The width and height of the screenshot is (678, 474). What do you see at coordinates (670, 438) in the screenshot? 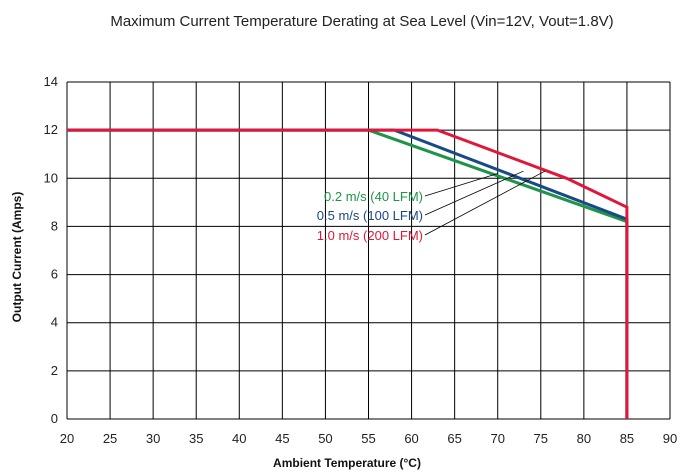
I see `x-tick-label: 90` at bounding box center [670, 438].